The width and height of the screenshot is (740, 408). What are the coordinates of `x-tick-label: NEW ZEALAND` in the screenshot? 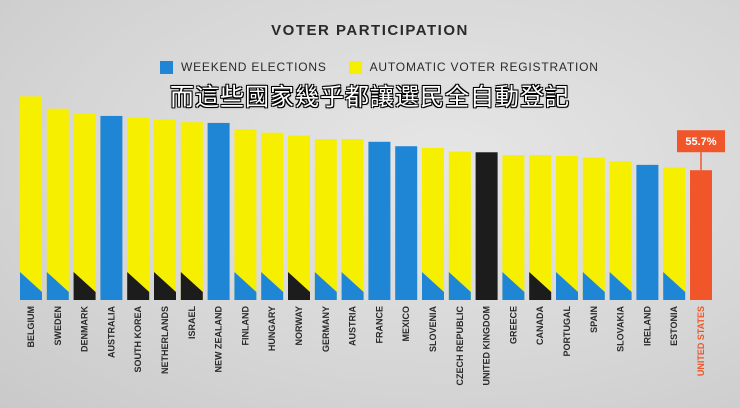 It's located at (219, 339).